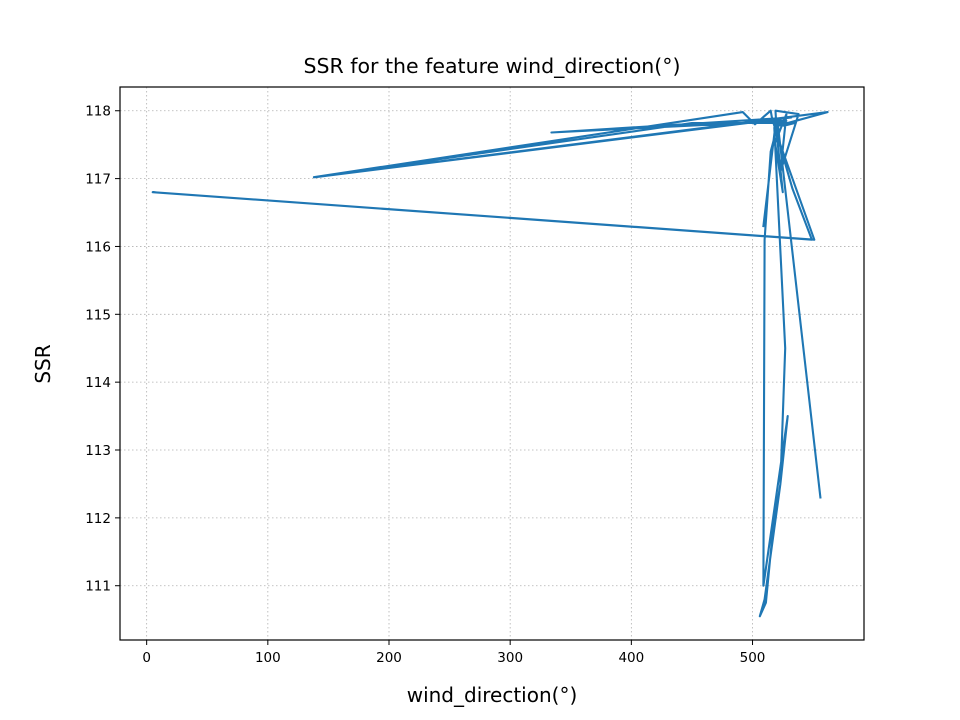 The width and height of the screenshot is (960, 720). What do you see at coordinates (268, 658) in the screenshot?
I see `x-tick-label: 100` at bounding box center [268, 658].